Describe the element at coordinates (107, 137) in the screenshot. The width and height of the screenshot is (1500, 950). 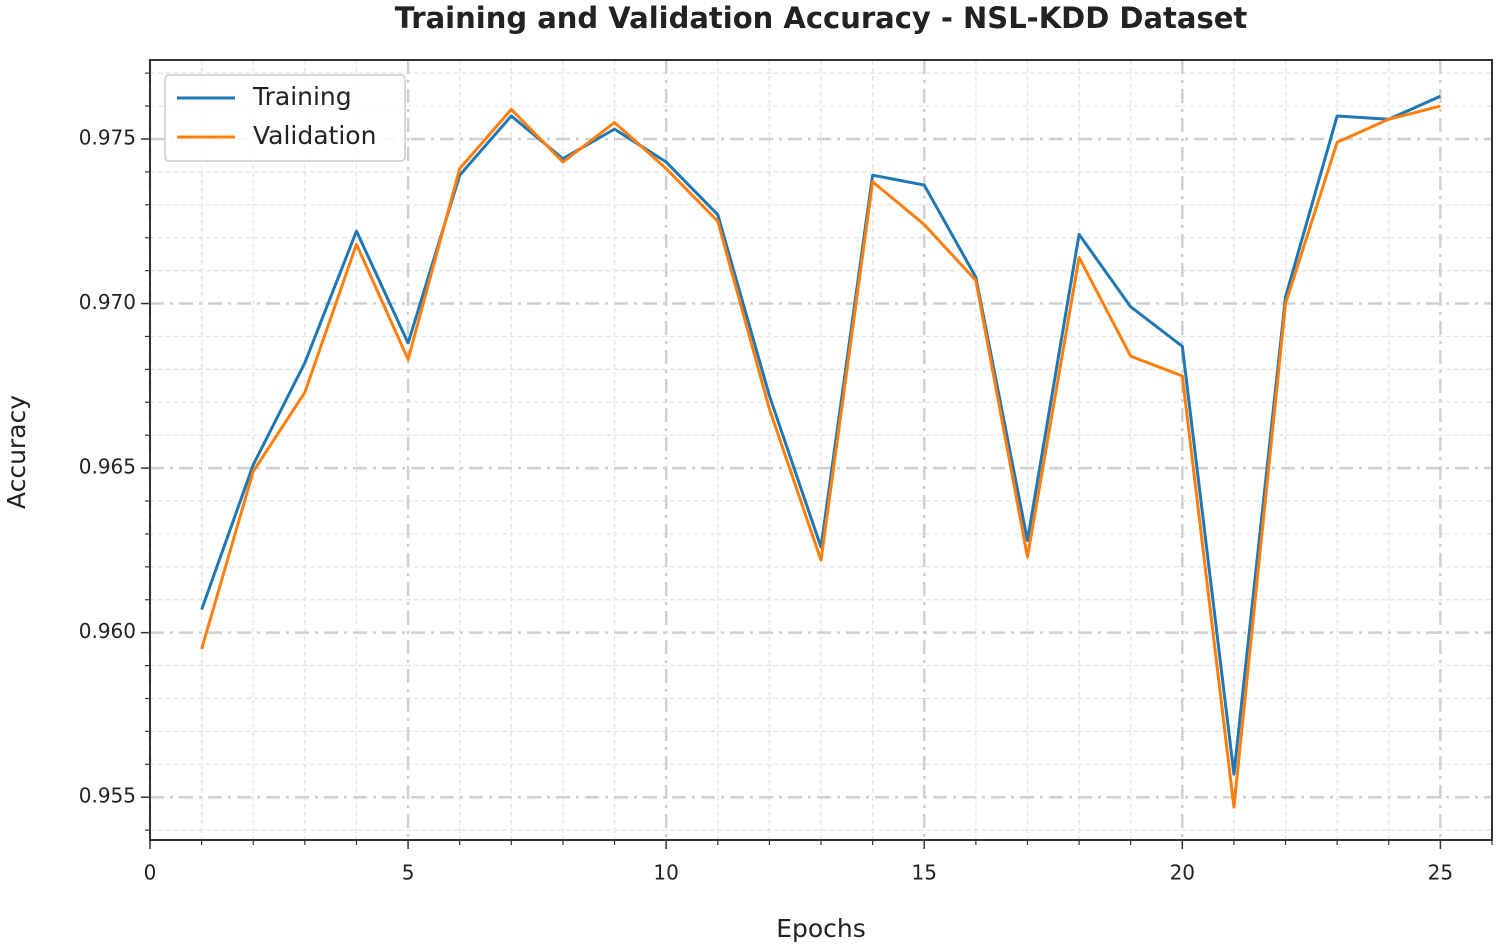
I see `y-tick-label: 0.975` at that location.